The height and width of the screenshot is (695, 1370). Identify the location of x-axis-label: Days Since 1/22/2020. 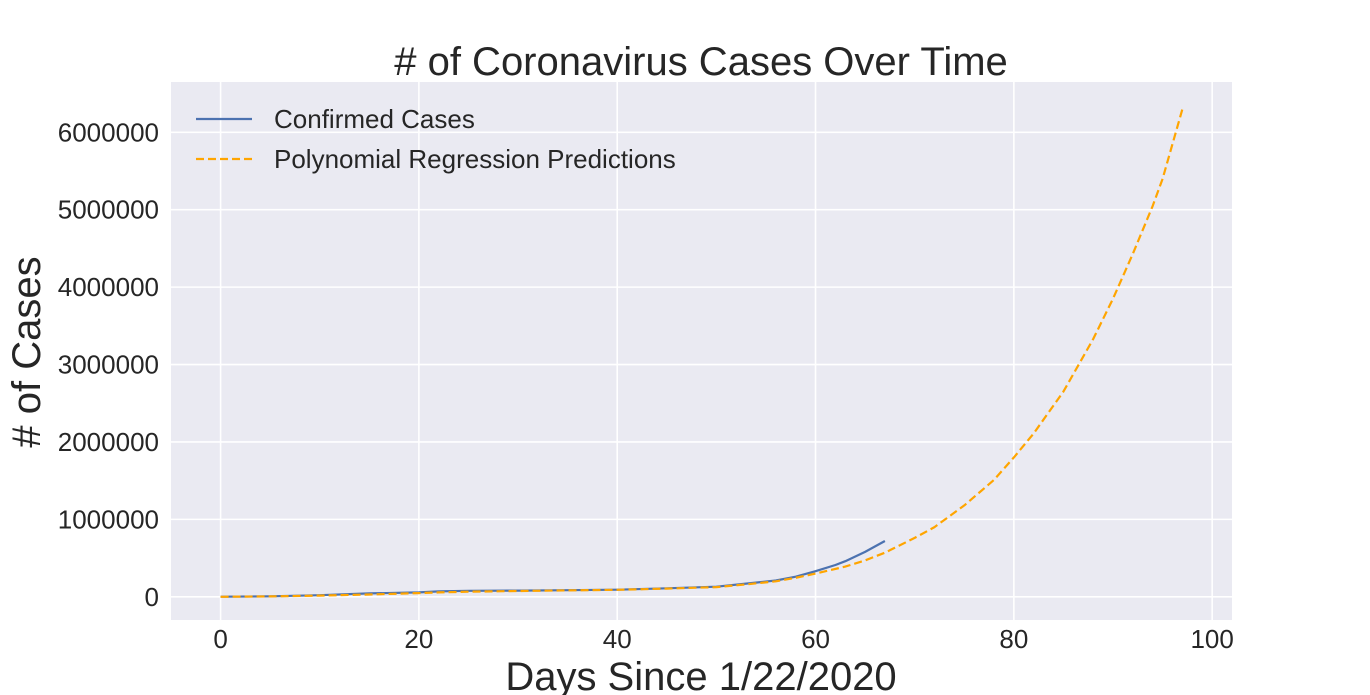
(700, 675).